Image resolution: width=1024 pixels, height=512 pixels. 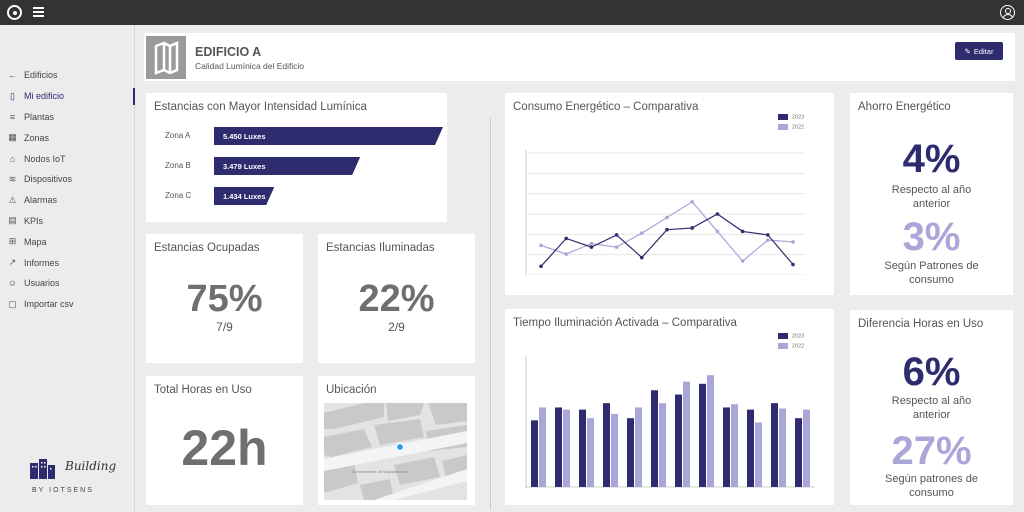 What do you see at coordinates (38, 12) in the screenshot?
I see `hamburger-menu-icon` at bounding box center [38, 12].